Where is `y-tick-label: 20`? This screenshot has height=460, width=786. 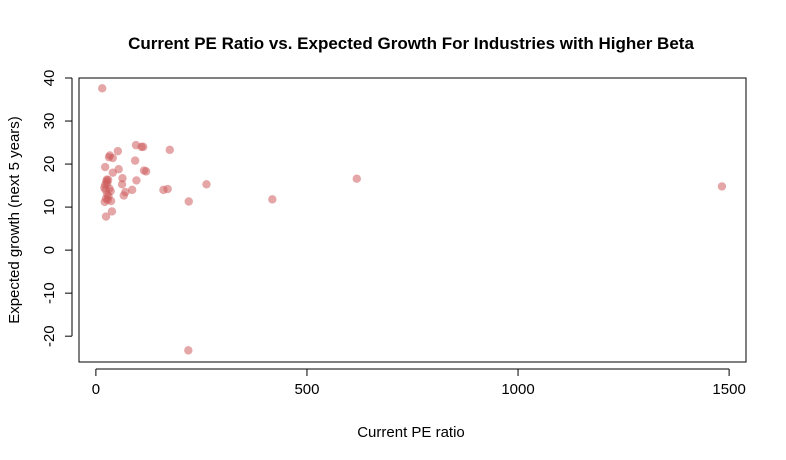 y-tick-label: 20 is located at coordinates (49, 164).